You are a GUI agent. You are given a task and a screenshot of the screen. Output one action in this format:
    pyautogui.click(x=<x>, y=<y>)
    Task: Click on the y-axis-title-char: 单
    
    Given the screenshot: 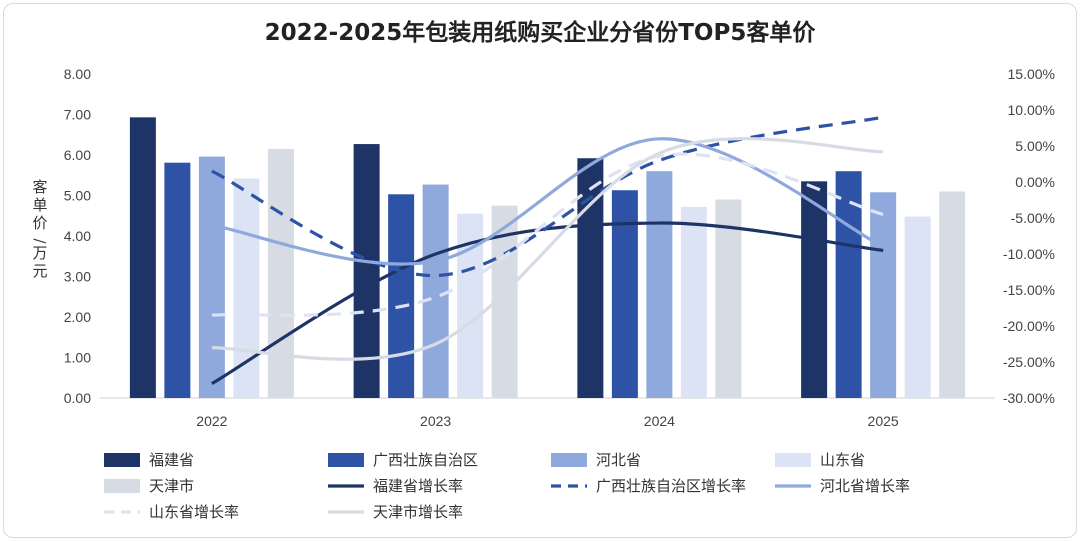 What is the action you would take?
    pyautogui.click(x=39, y=205)
    